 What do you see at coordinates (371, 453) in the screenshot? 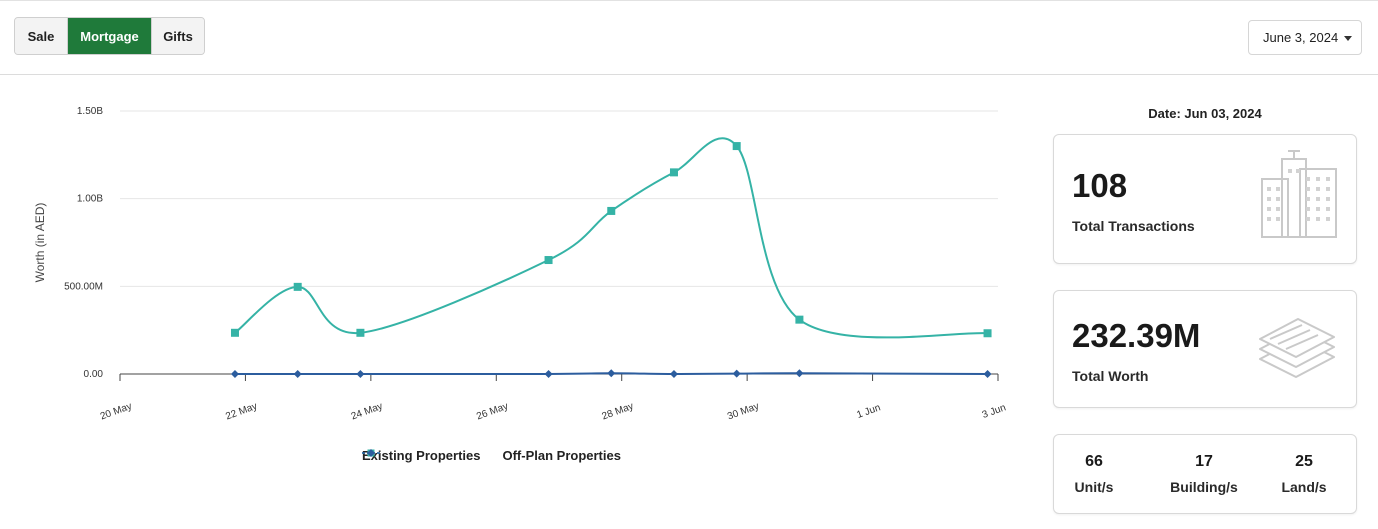
I see `legend-diamond-marker-icon` at bounding box center [371, 453].